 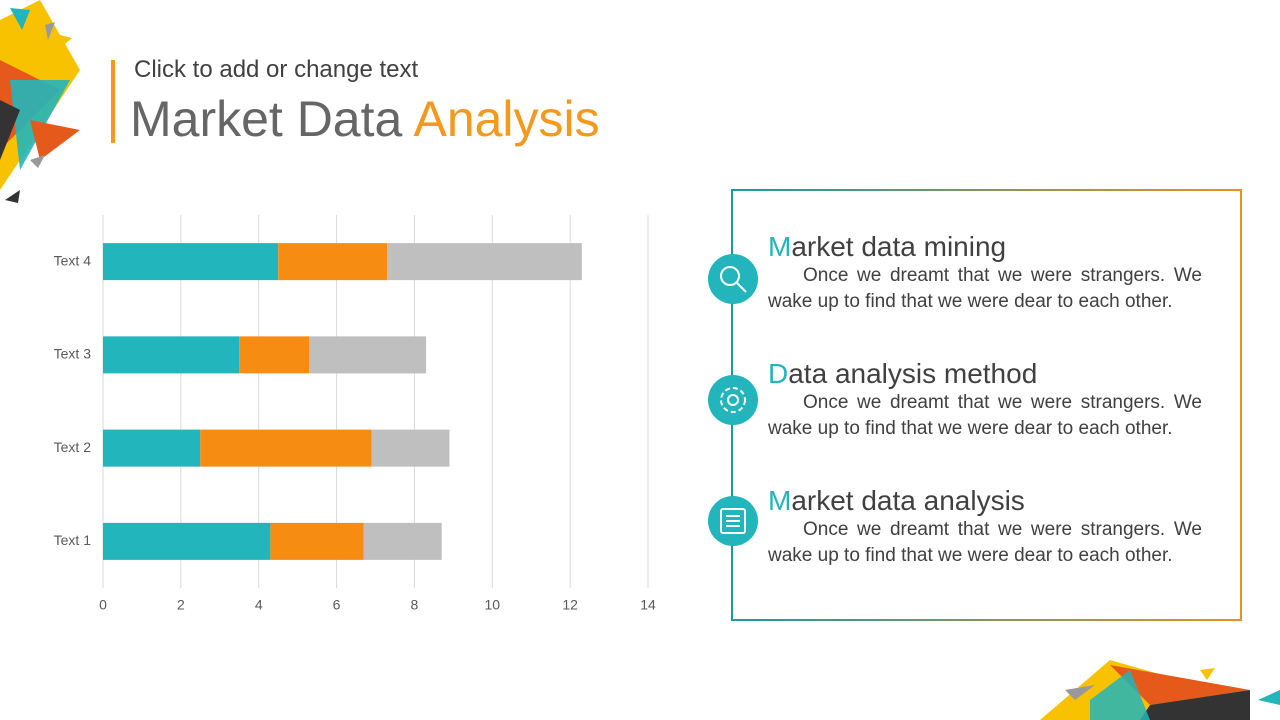 What do you see at coordinates (648, 605) in the screenshot?
I see `x-tick-label: 14` at bounding box center [648, 605].